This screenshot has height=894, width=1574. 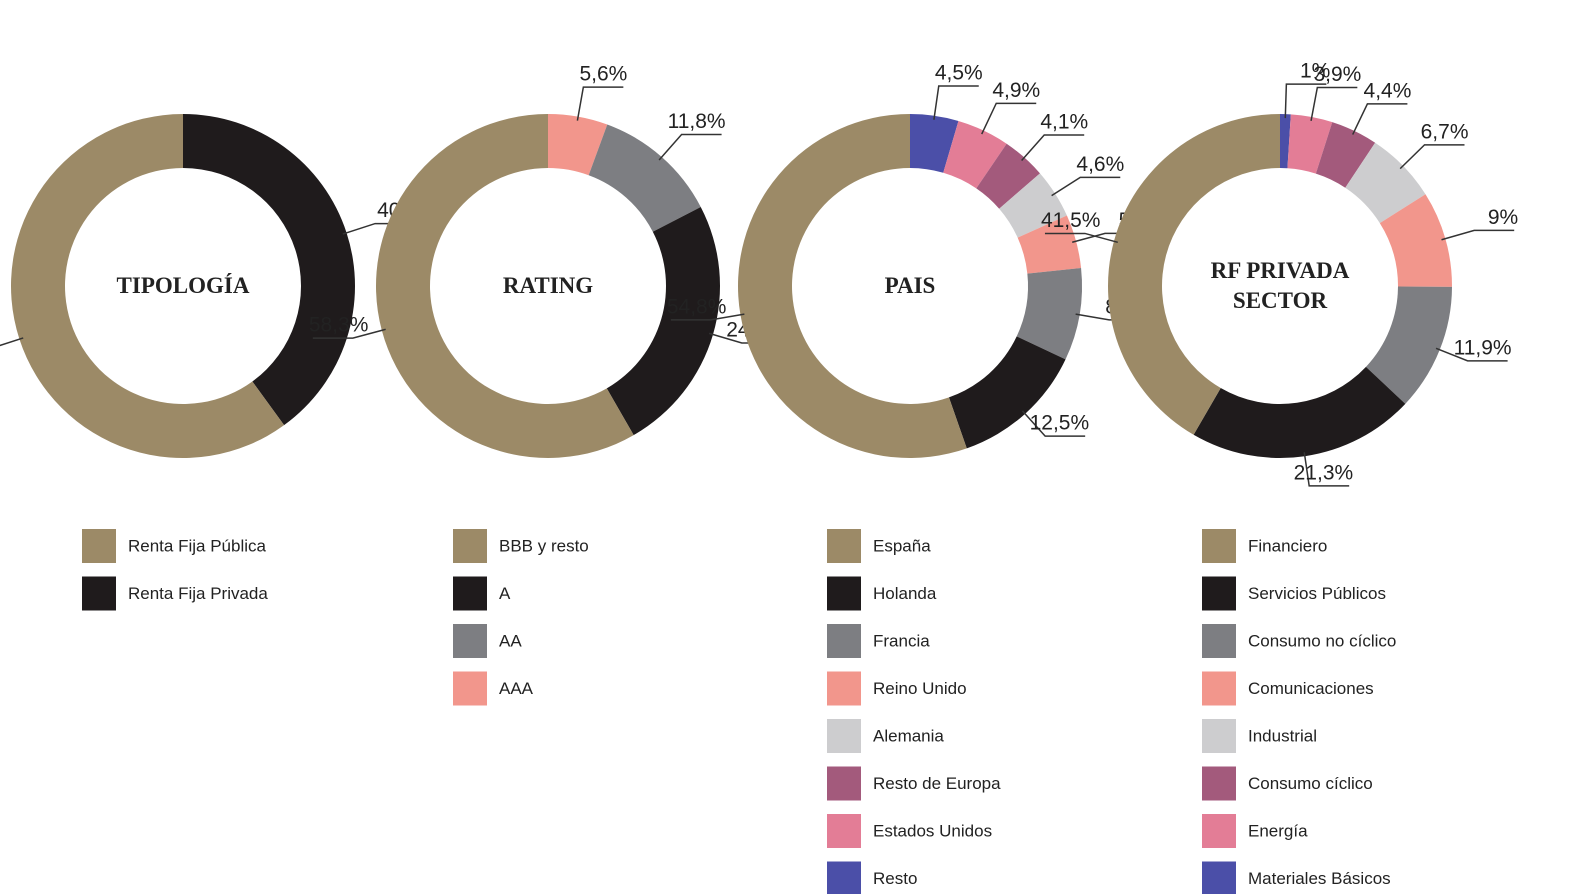 What do you see at coordinates (1064, 122) in the screenshot?
I see `value-label: 4,1%` at bounding box center [1064, 122].